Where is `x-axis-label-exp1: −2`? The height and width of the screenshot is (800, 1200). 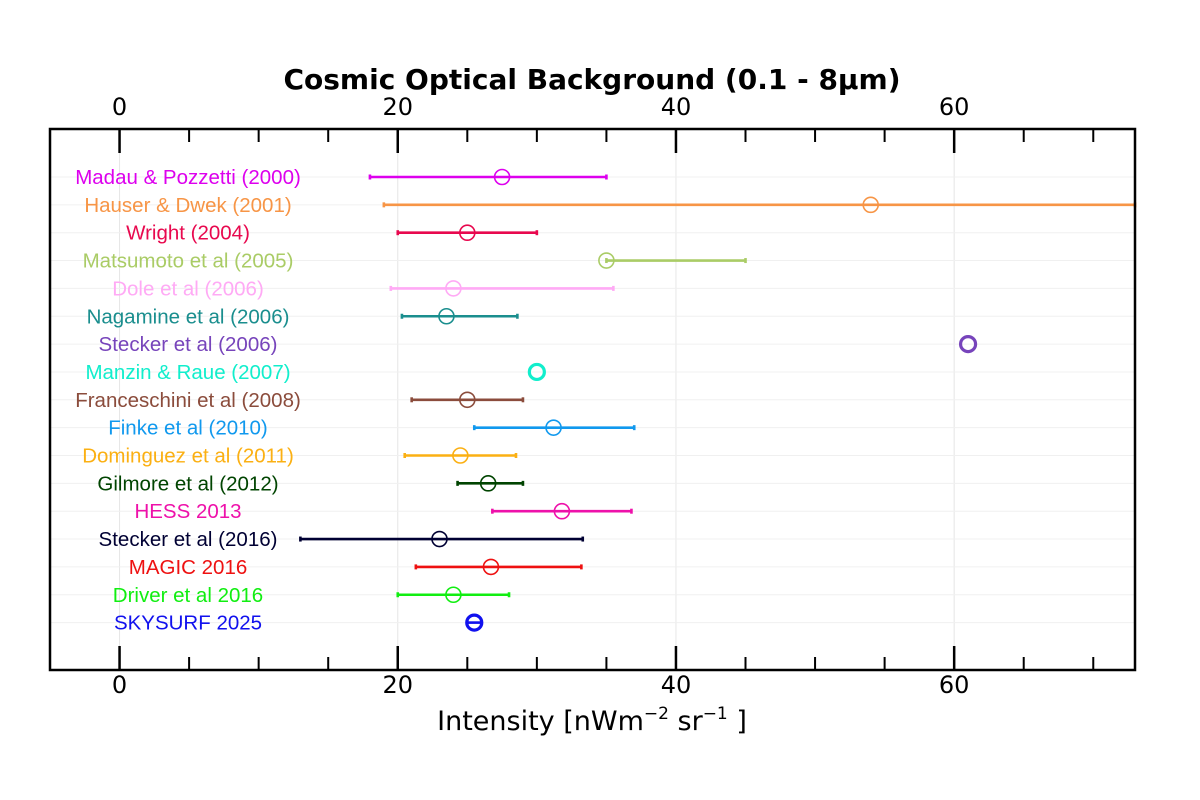 x-axis-label-exp1: −2 is located at coordinates (656, 714).